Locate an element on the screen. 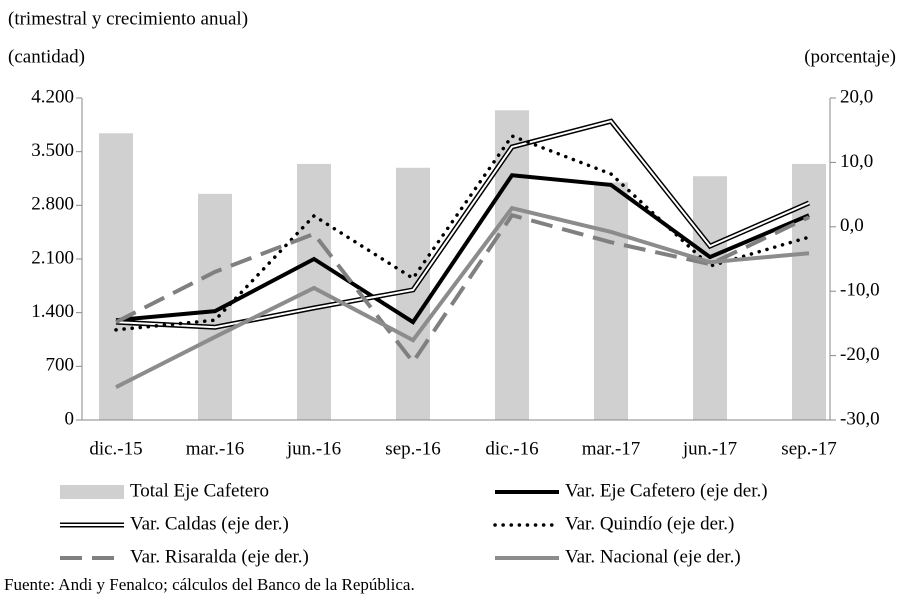  y-tick-label: 3.500 is located at coordinates (52, 150).